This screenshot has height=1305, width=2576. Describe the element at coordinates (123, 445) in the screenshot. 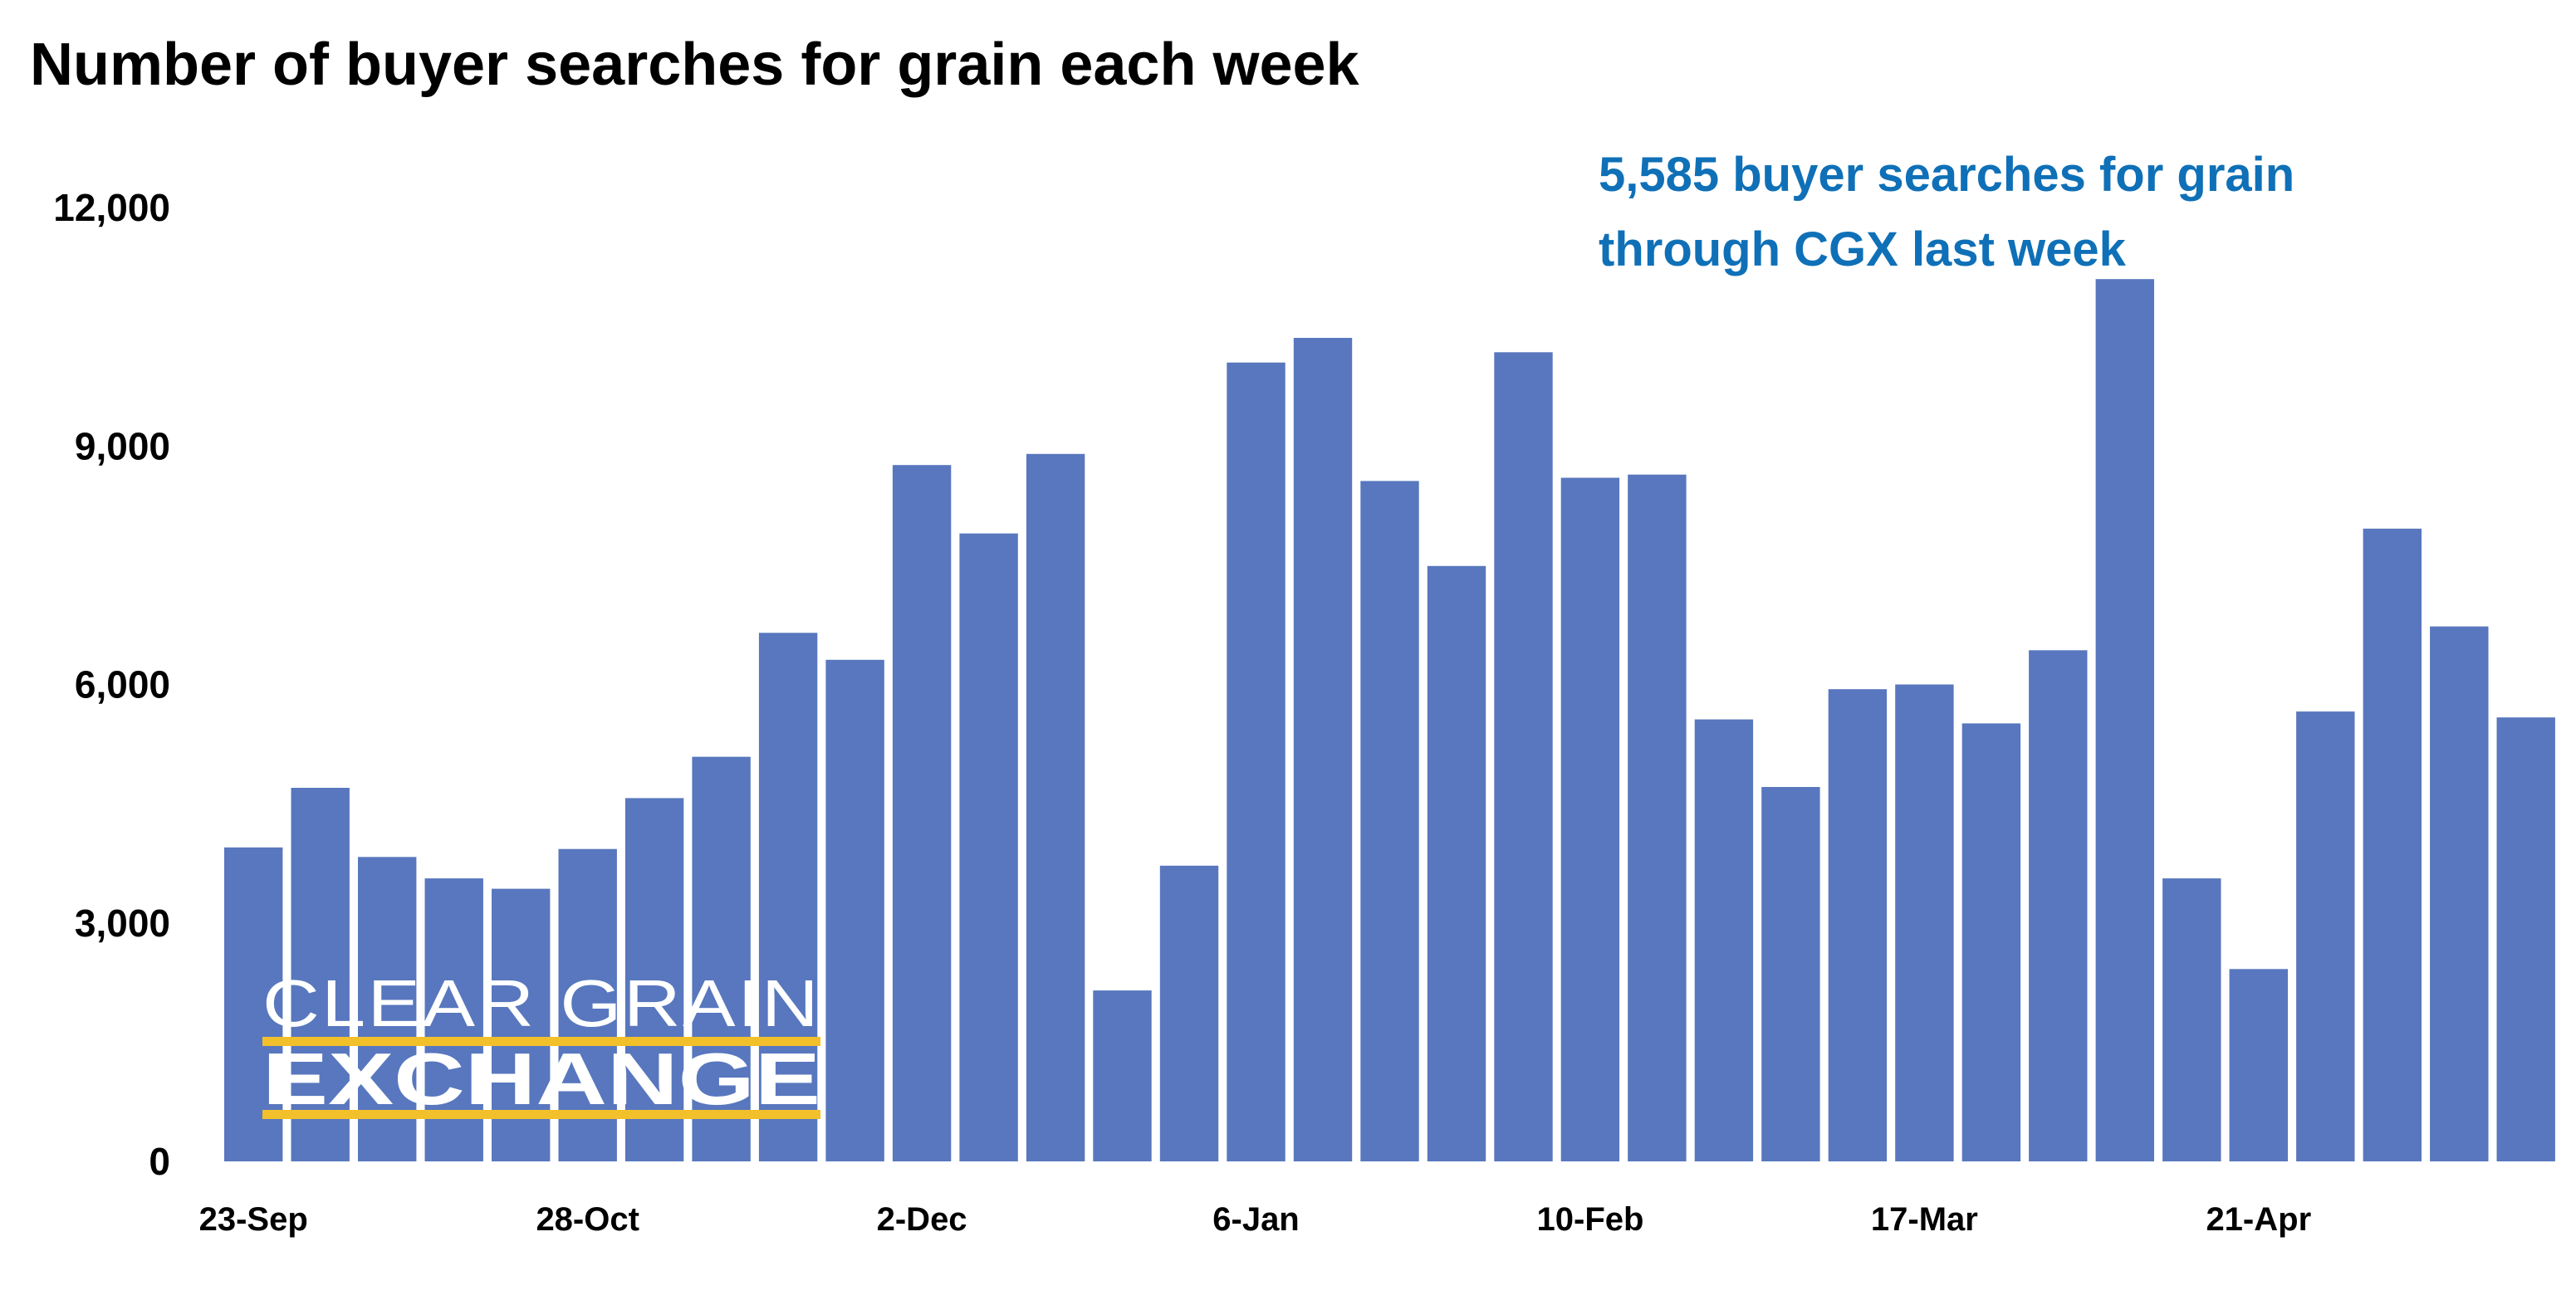

I see `y-tick-label: 9,000` at that location.